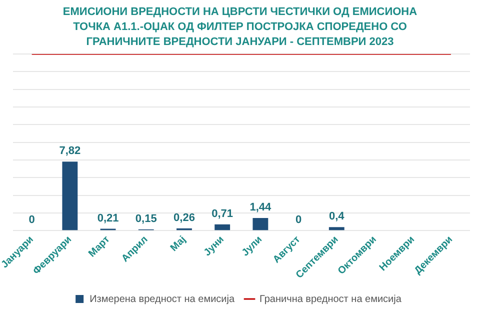  Describe the element at coordinates (70, 151) in the screenshot. I see `data-label: 7,82` at that location.